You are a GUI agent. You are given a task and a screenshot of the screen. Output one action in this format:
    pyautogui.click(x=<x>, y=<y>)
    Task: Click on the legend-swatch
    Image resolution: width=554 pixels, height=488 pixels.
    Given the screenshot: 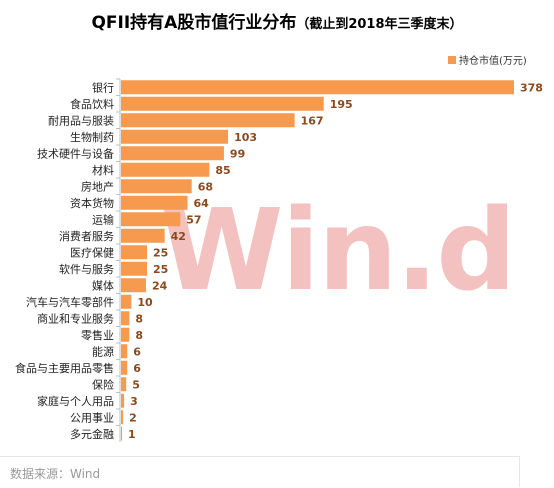 What is the action you would take?
    pyautogui.click(x=452, y=59)
    